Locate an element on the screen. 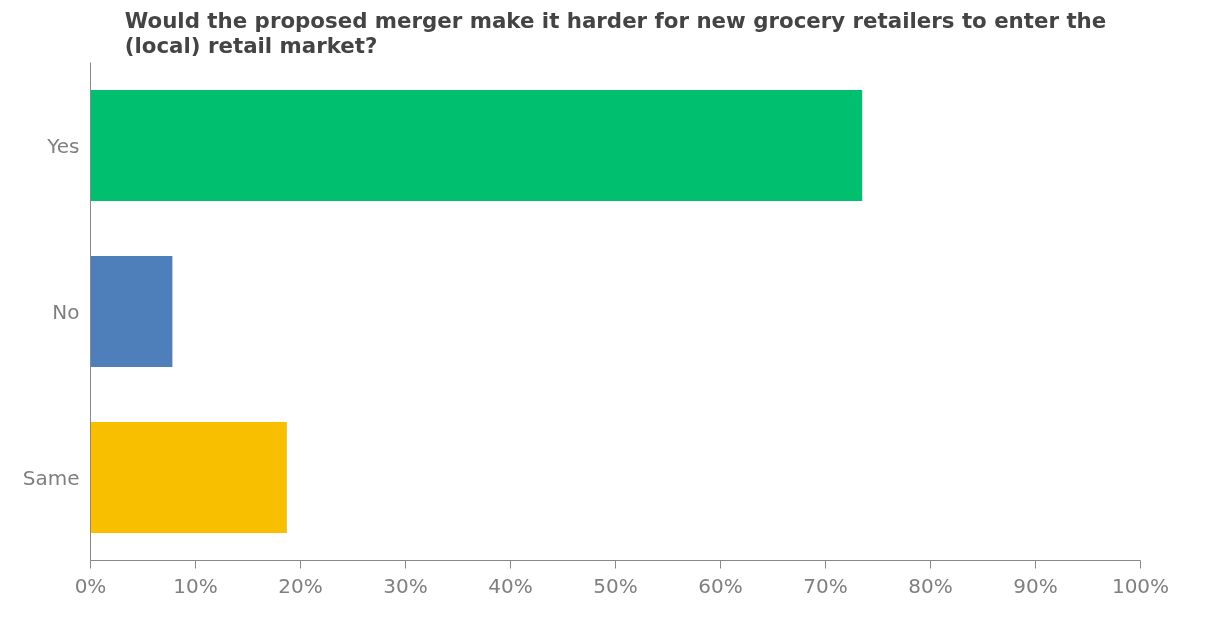 The width and height of the screenshot is (1205, 619). y-tick-label: No is located at coordinates (66, 311).